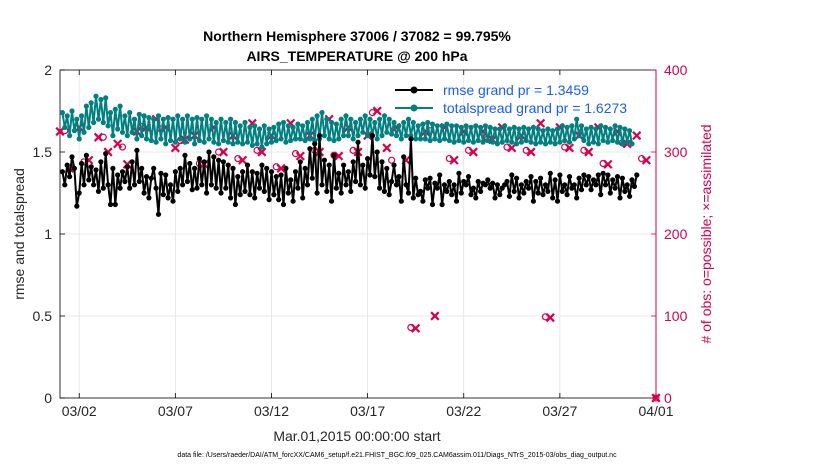 This screenshot has height=470, width=830. I want to click on y-right-tick-label: 0, so click(668, 398).